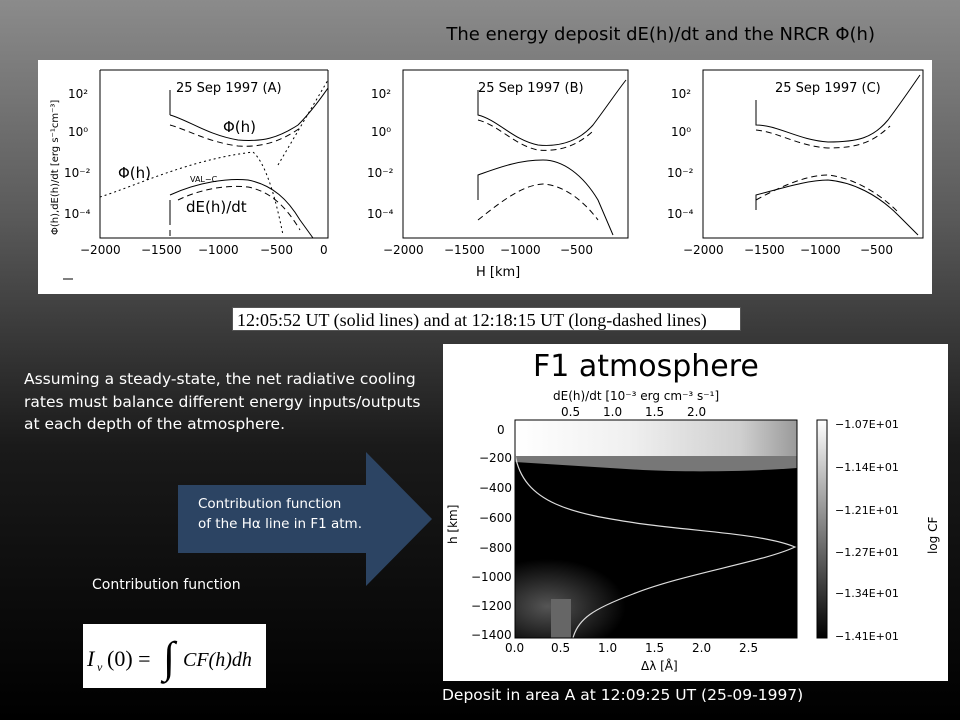 The height and width of the screenshot is (720, 960). I want to click on panel-b-ytick: 10⁰, so click(381, 132).